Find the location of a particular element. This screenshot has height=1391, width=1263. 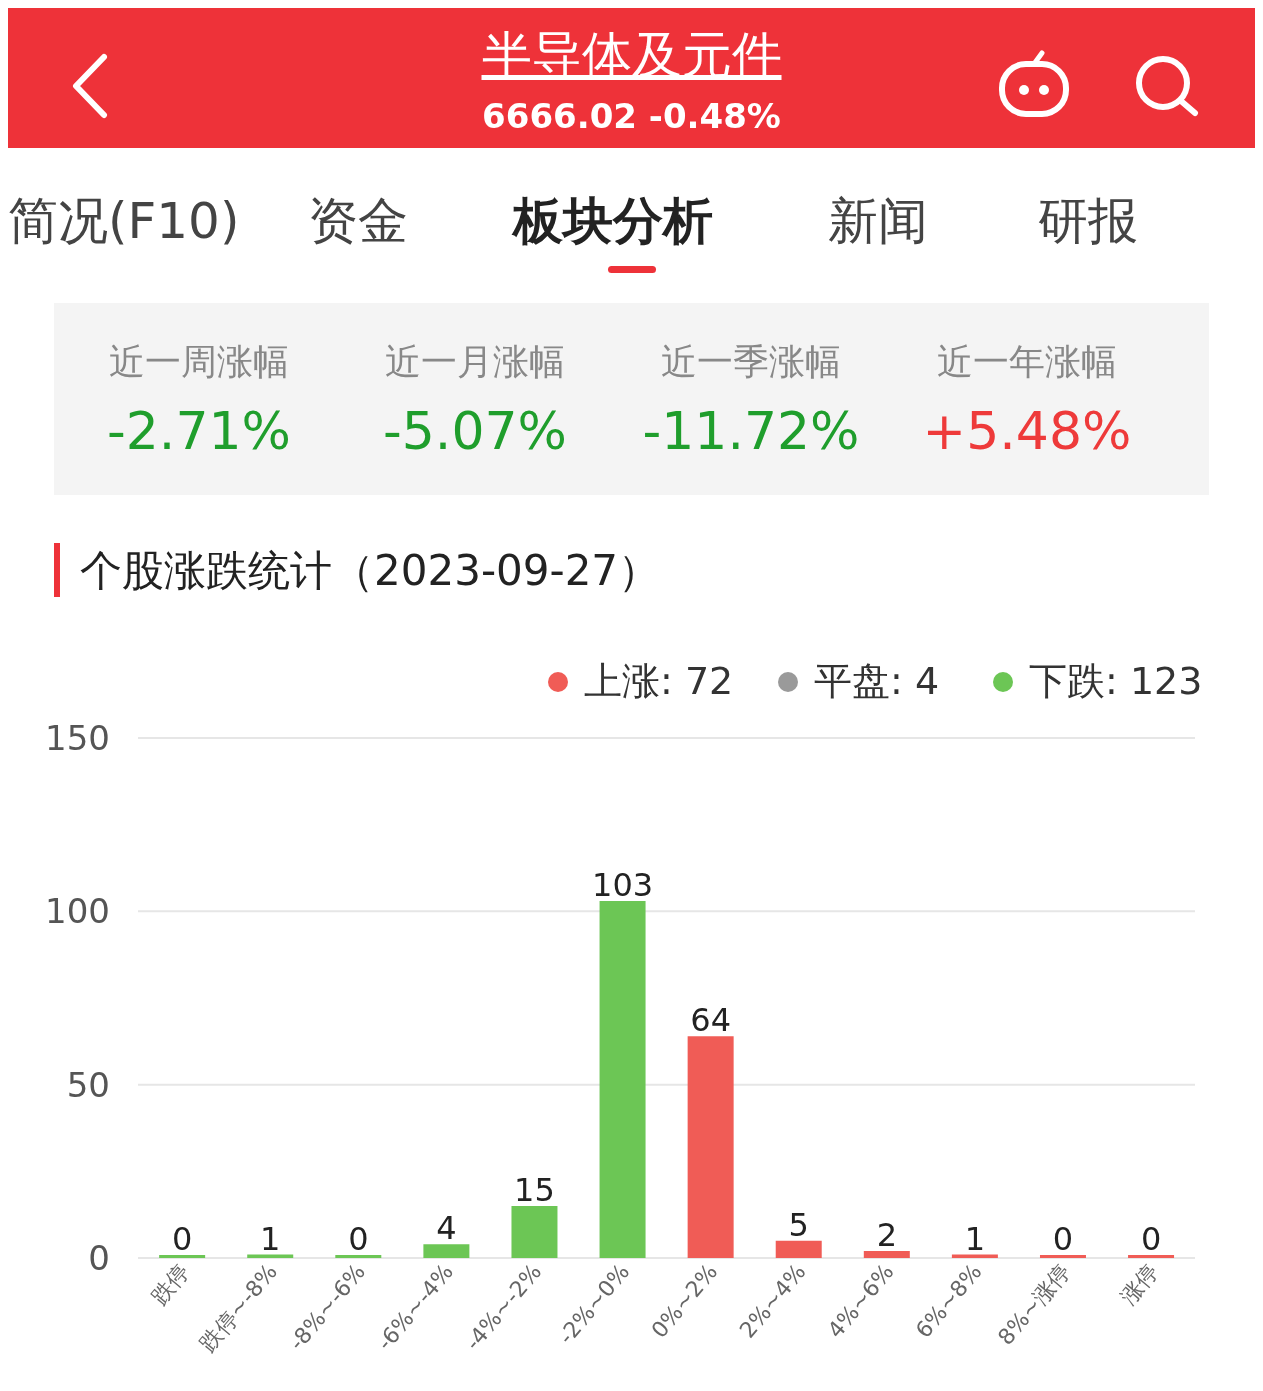

y-tick-label: 100 is located at coordinates (77, 911).